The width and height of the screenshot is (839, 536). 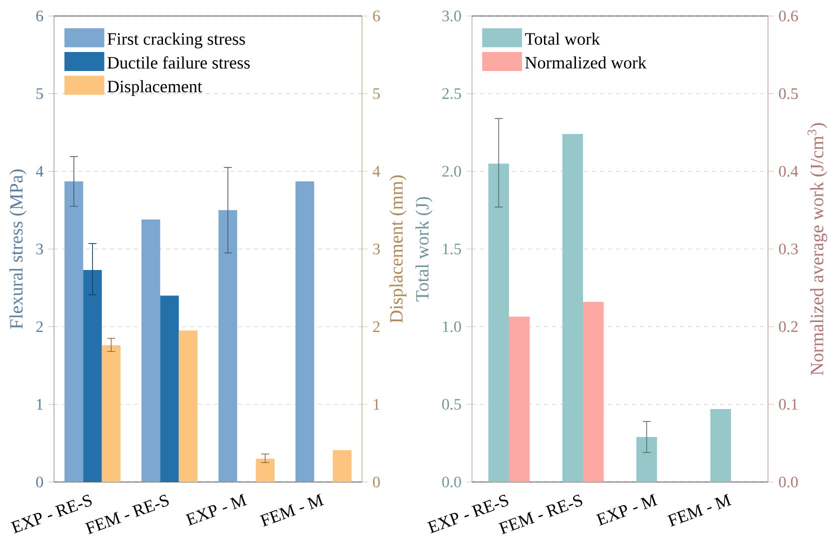 What do you see at coordinates (788, 404) in the screenshot?
I see `y2-tick-label: 0.1` at bounding box center [788, 404].